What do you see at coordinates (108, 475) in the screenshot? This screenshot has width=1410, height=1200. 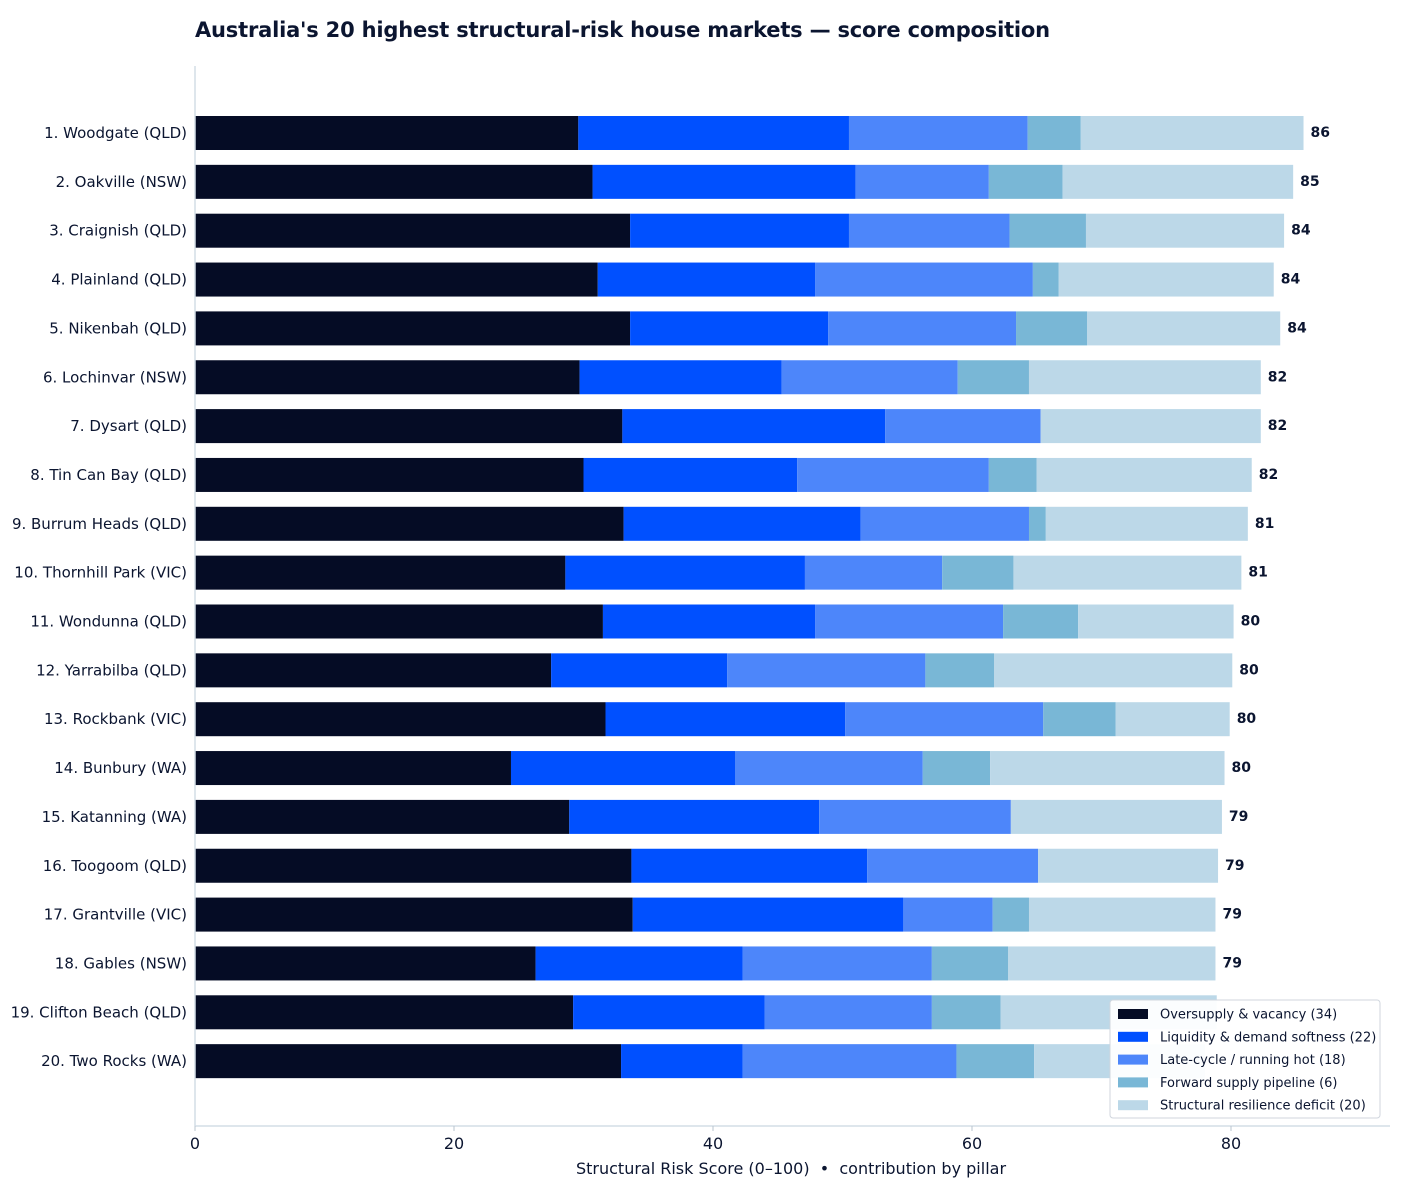 I see `category-label: 8. Tin Can Bay (QLD)` at bounding box center [108, 475].